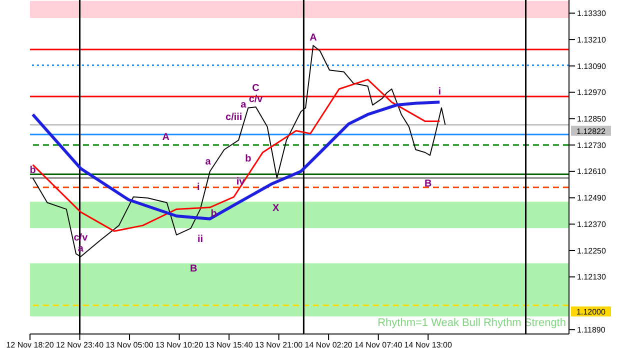  I want to click on y-tick-label: 1.12850, so click(591, 119).